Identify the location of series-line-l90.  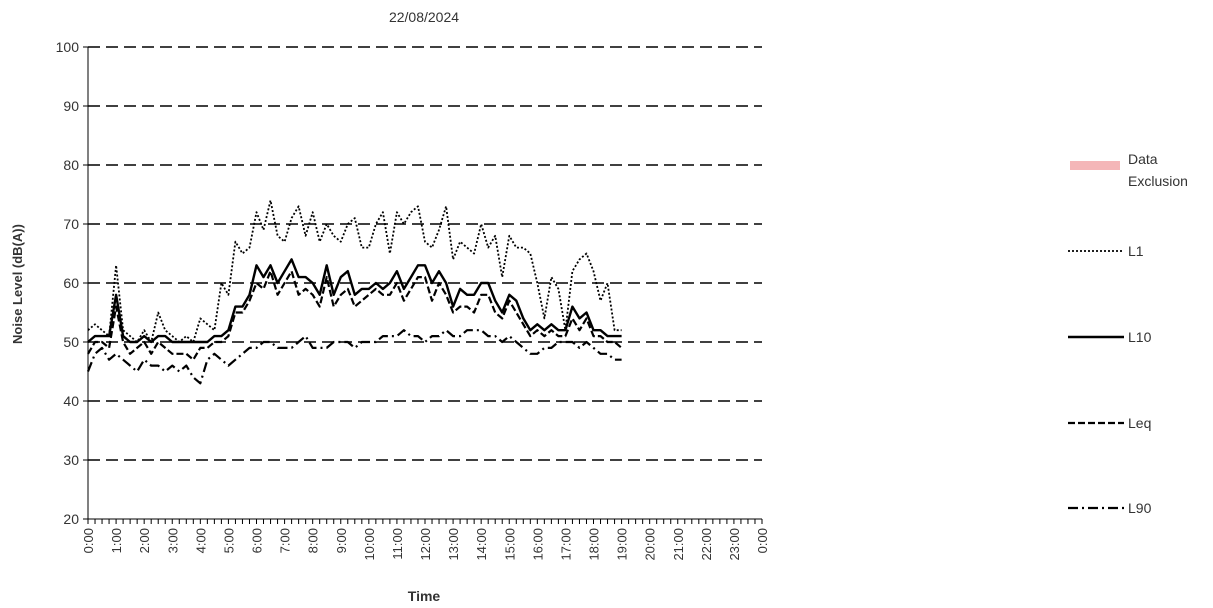
(354, 357).